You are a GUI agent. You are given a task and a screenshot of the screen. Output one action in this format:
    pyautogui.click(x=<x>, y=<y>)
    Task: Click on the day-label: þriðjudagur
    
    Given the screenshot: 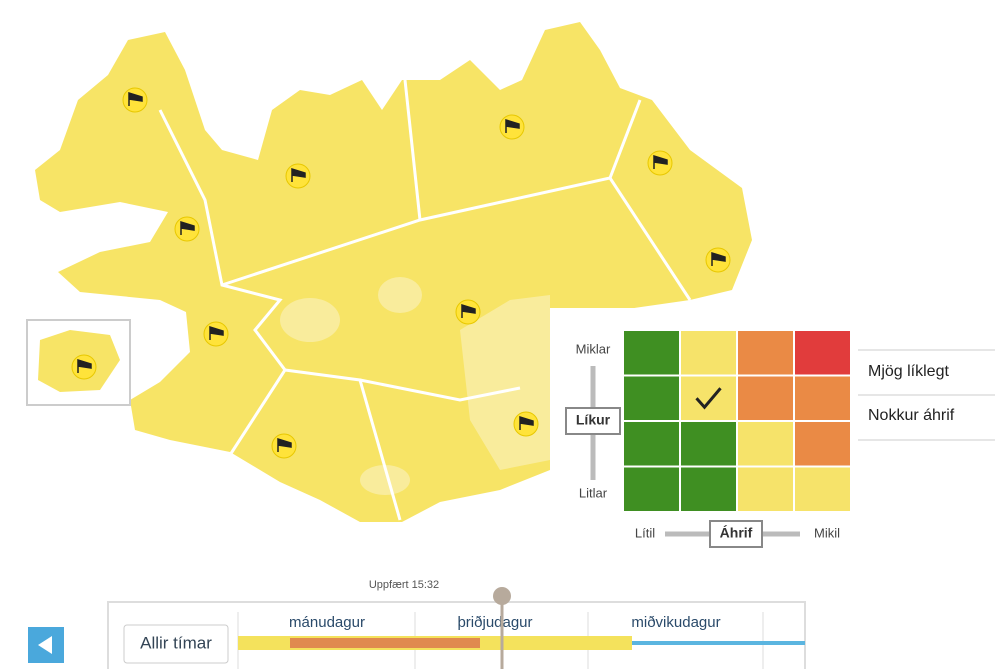 What is the action you would take?
    pyautogui.click(x=494, y=622)
    